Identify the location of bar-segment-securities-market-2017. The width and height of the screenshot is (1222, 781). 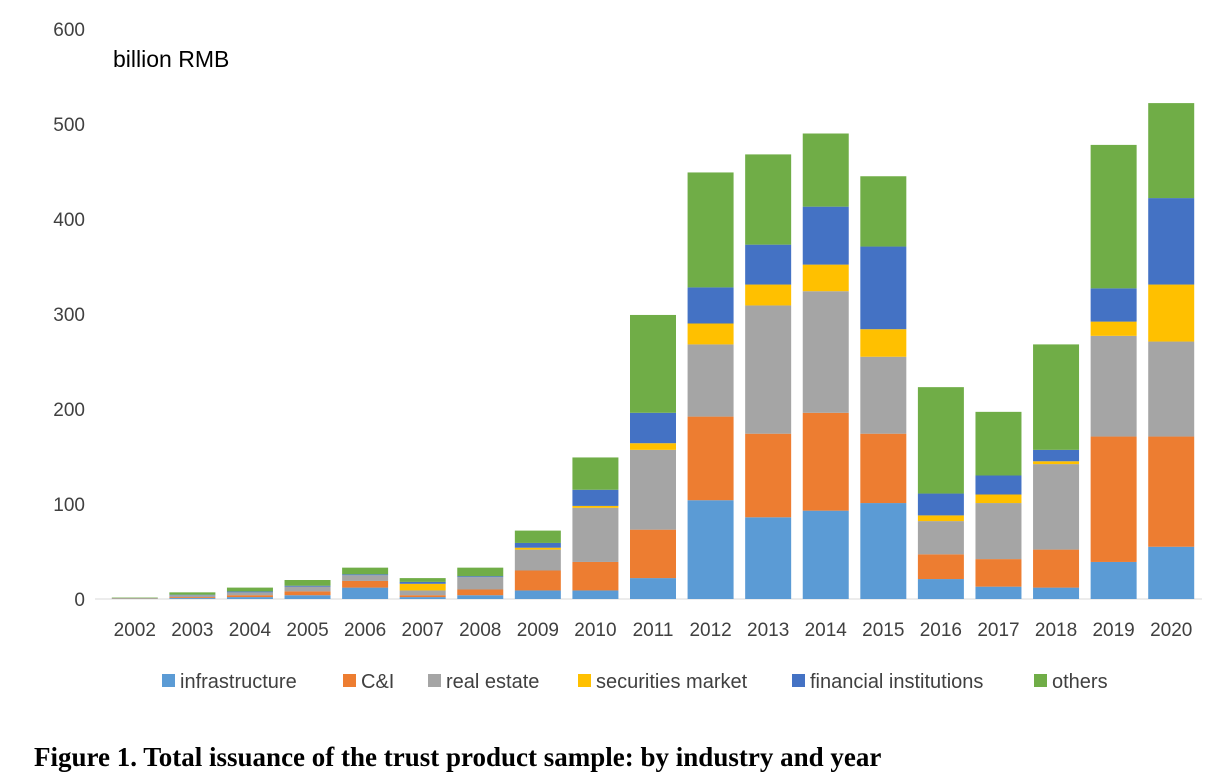
(998, 499).